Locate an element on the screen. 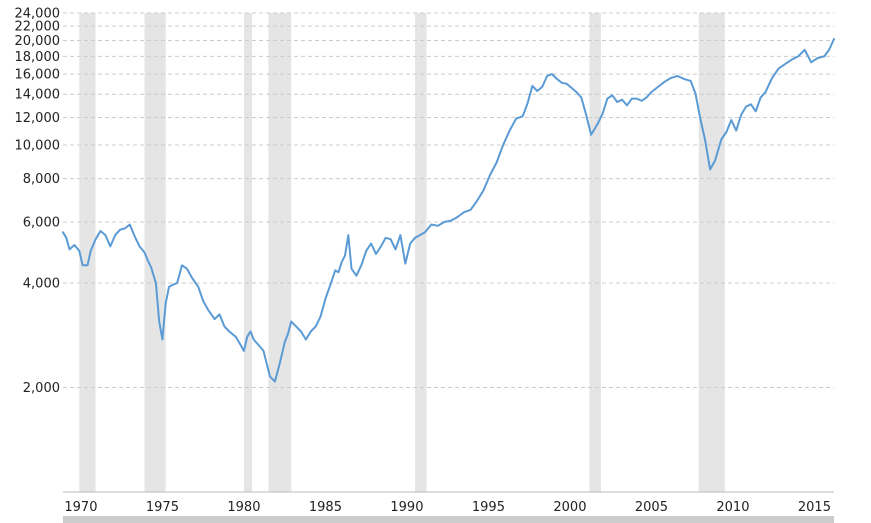  x-tick-label: 2015 is located at coordinates (814, 507).